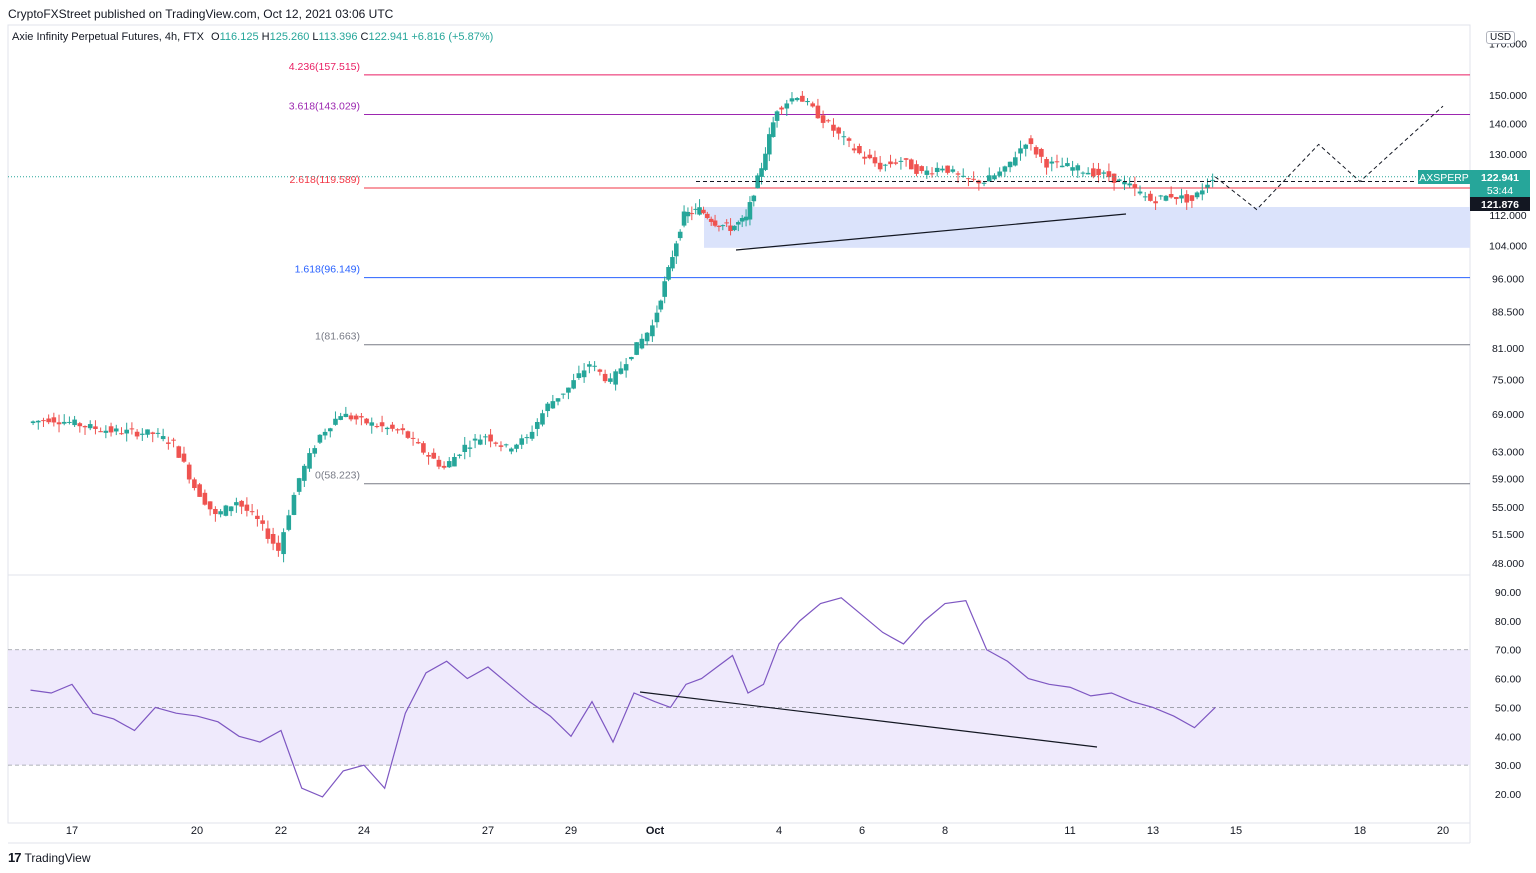 This screenshot has height=873, width=1536. What do you see at coordinates (1500, 204) in the screenshot?
I see `level-tag` at bounding box center [1500, 204].